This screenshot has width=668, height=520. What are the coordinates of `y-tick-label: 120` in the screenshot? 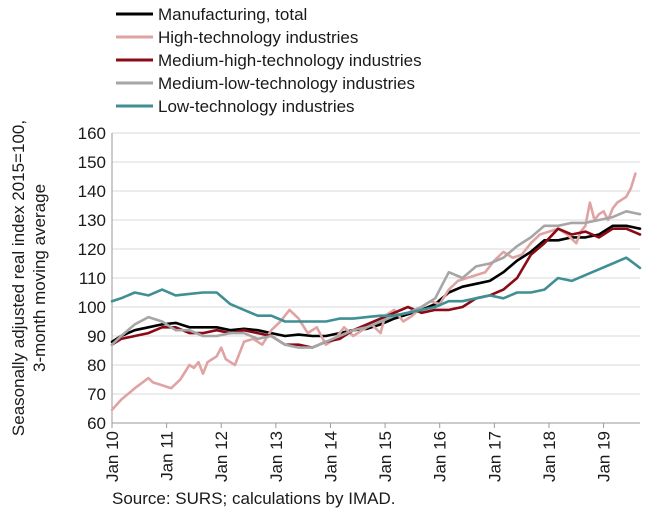 It's located at (92, 249).